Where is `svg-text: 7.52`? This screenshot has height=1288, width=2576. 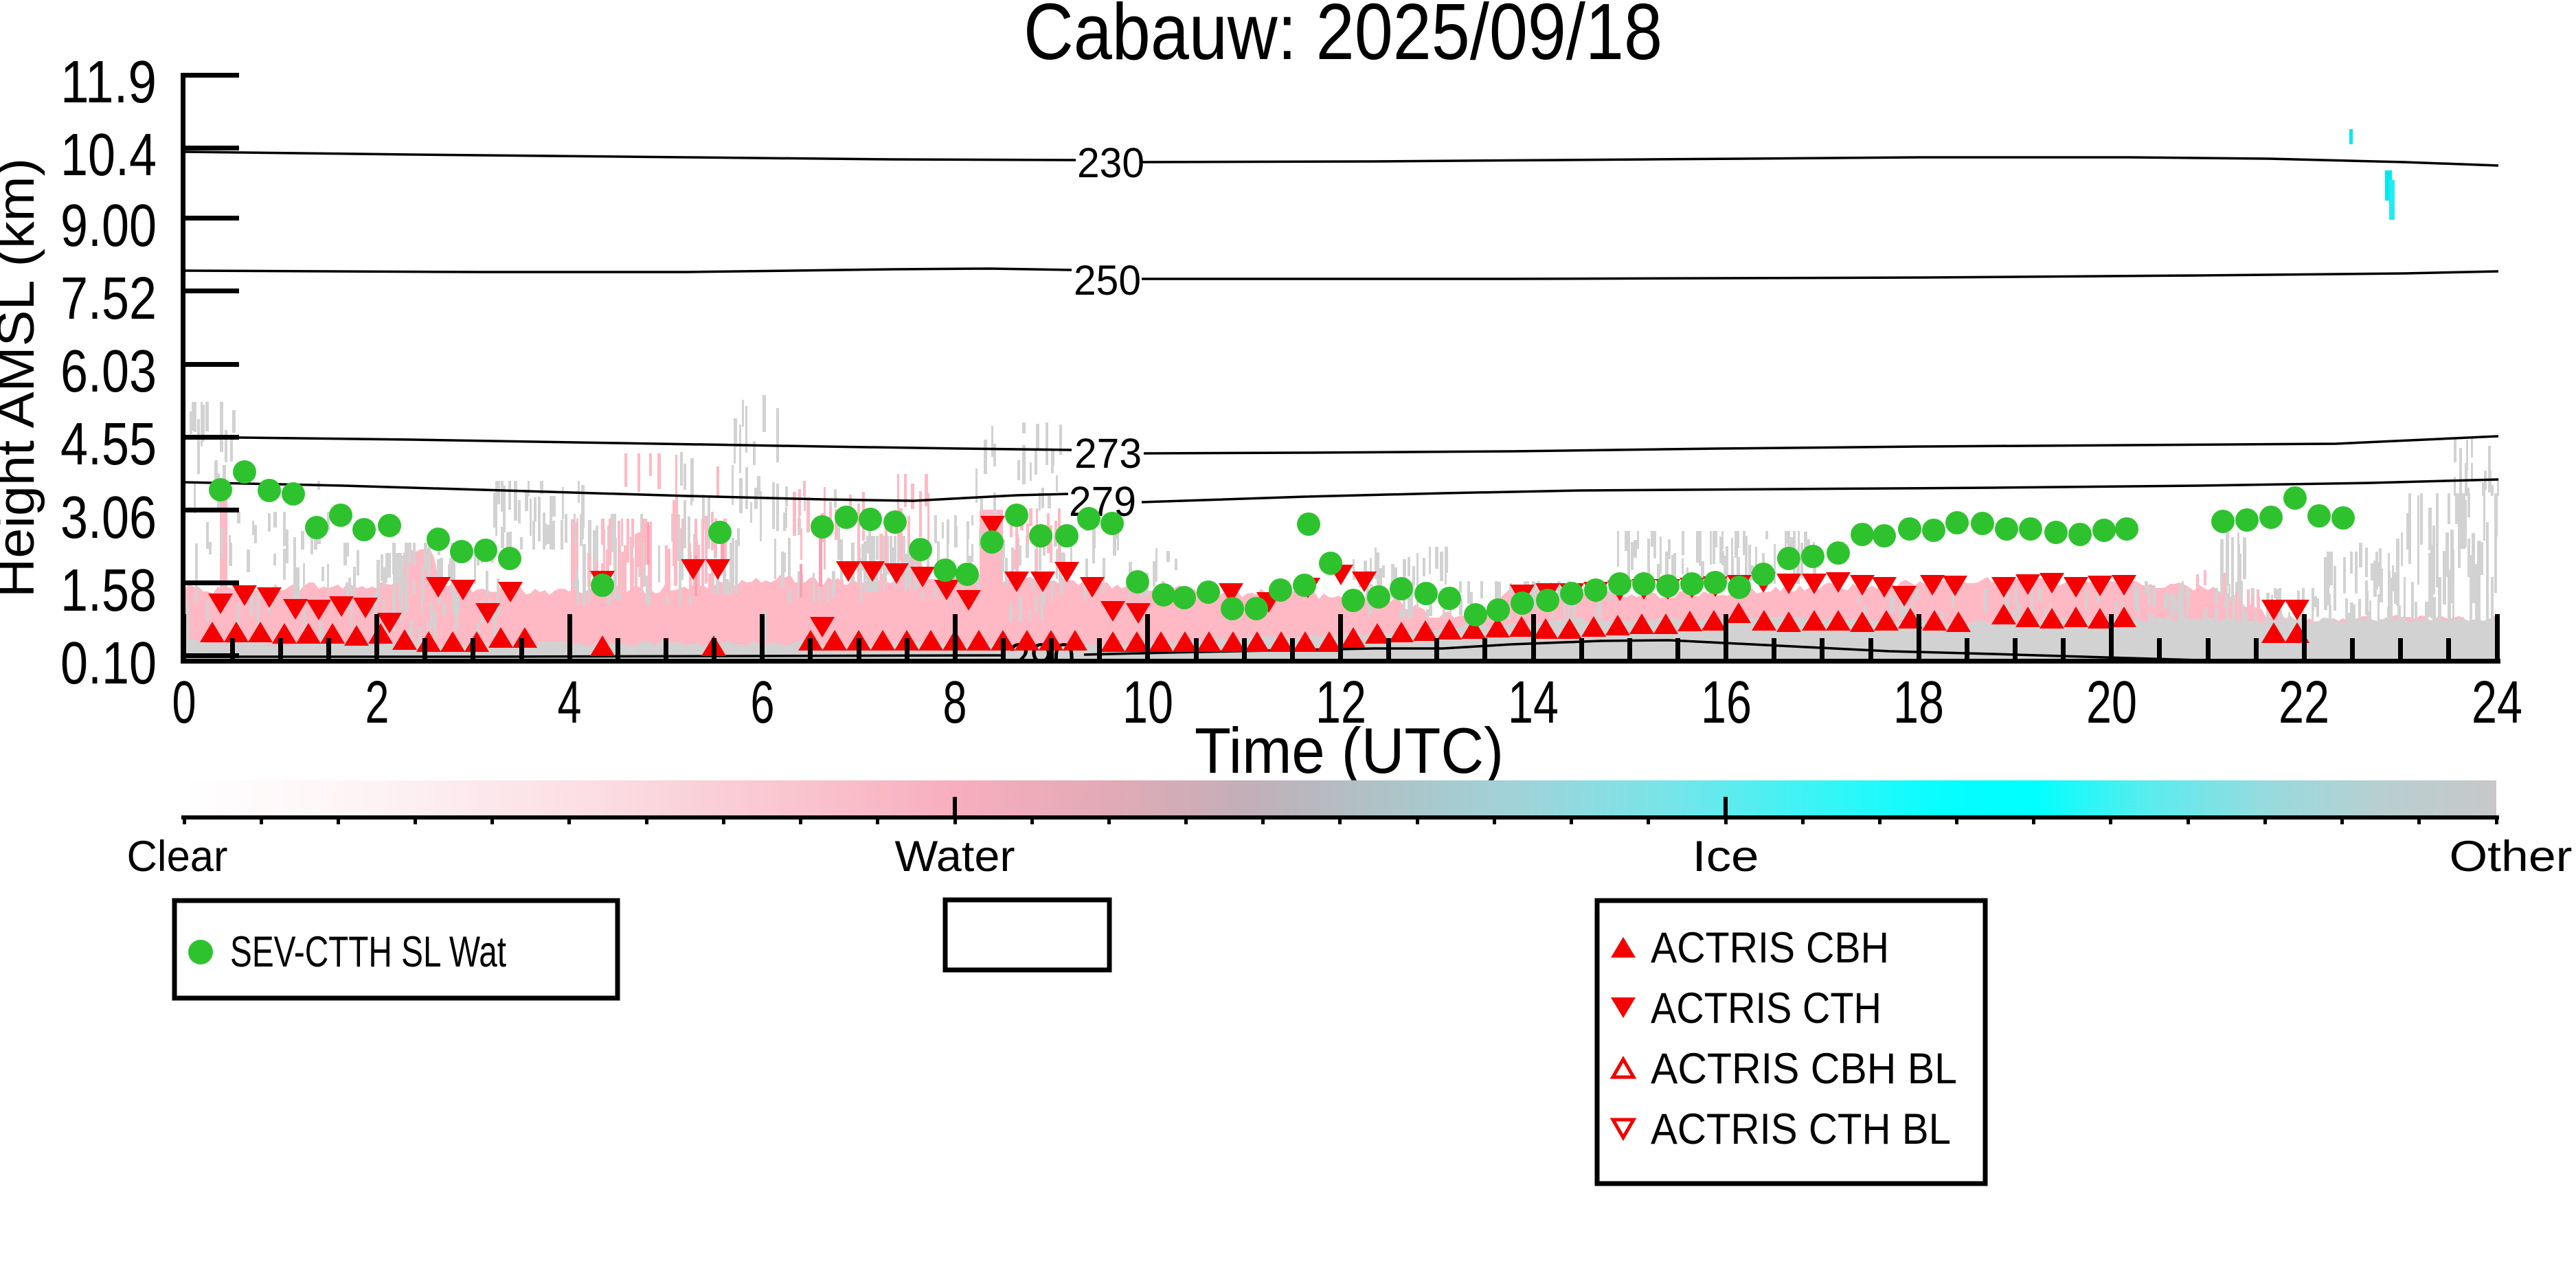 svg-text: 7.52 is located at coordinates (108, 298).